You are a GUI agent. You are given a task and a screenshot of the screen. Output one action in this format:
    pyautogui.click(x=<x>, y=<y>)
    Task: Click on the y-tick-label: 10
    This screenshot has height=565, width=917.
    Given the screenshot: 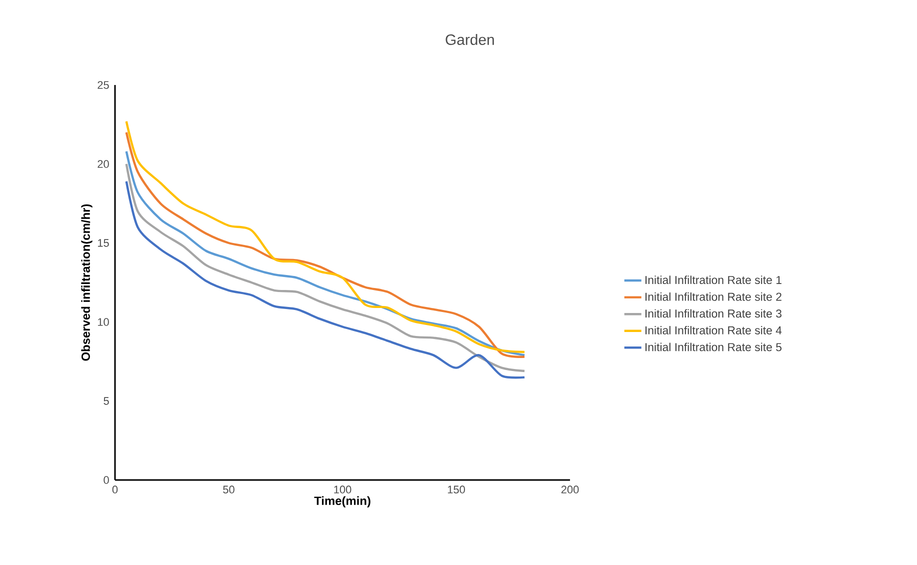 What is the action you would take?
    pyautogui.click(x=103, y=322)
    